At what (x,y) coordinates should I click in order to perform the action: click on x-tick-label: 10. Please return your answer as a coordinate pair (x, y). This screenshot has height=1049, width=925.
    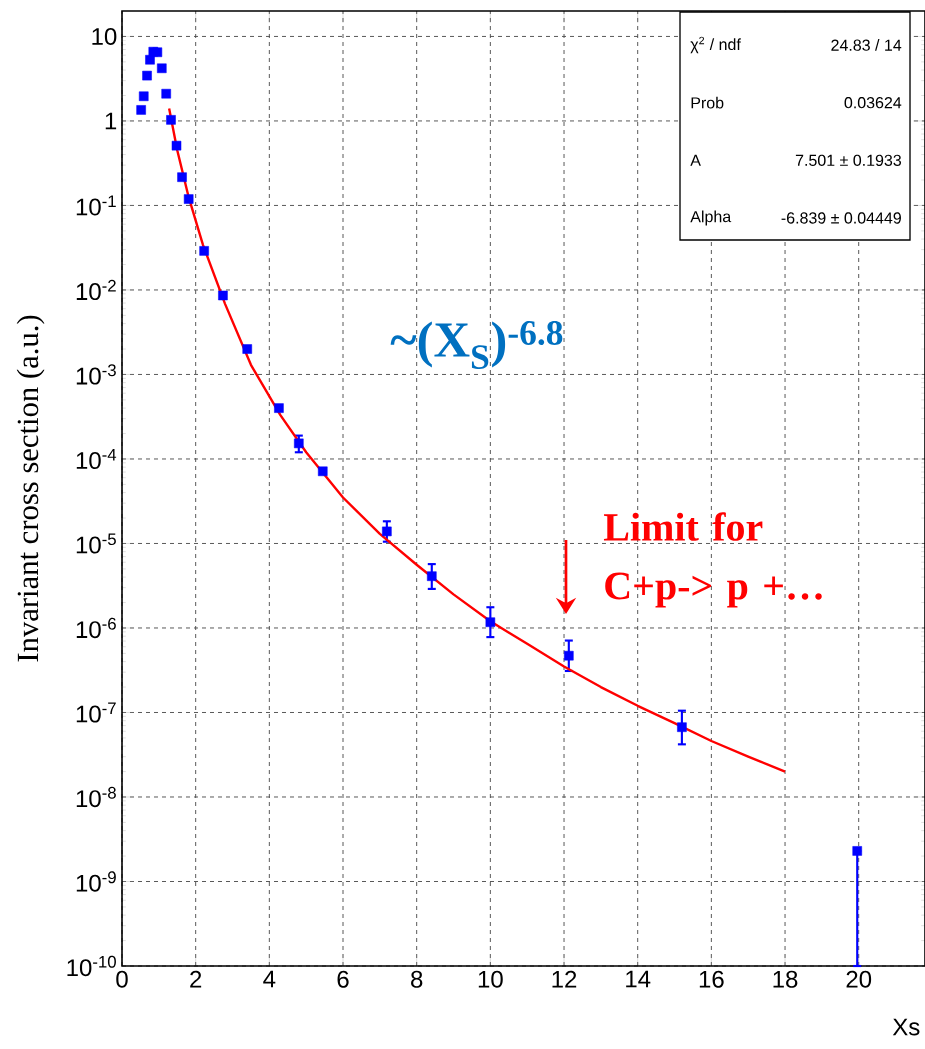
    Looking at the image, I should click on (490, 979).